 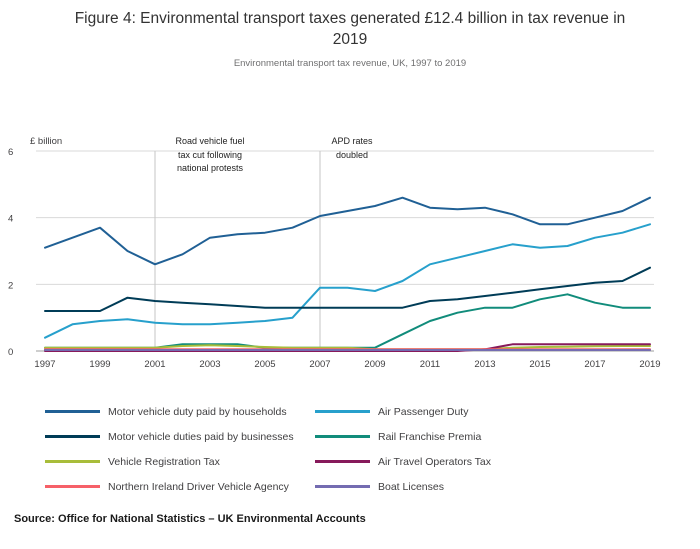 I want to click on legend-label: Vehicle Registration Tax, so click(x=164, y=461).